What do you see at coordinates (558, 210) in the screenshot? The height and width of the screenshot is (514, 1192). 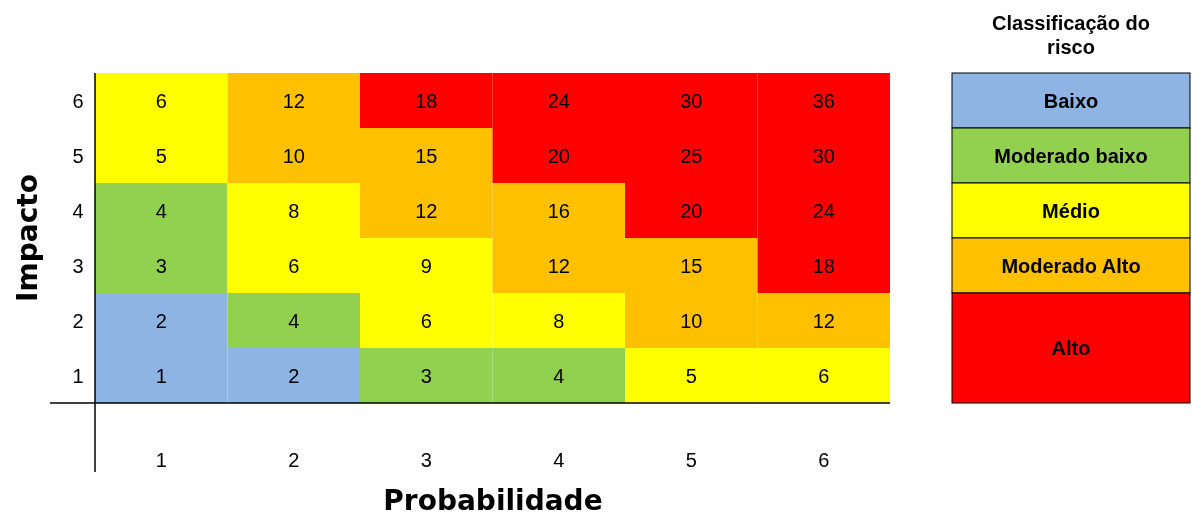 I see `data-label: 16` at bounding box center [558, 210].